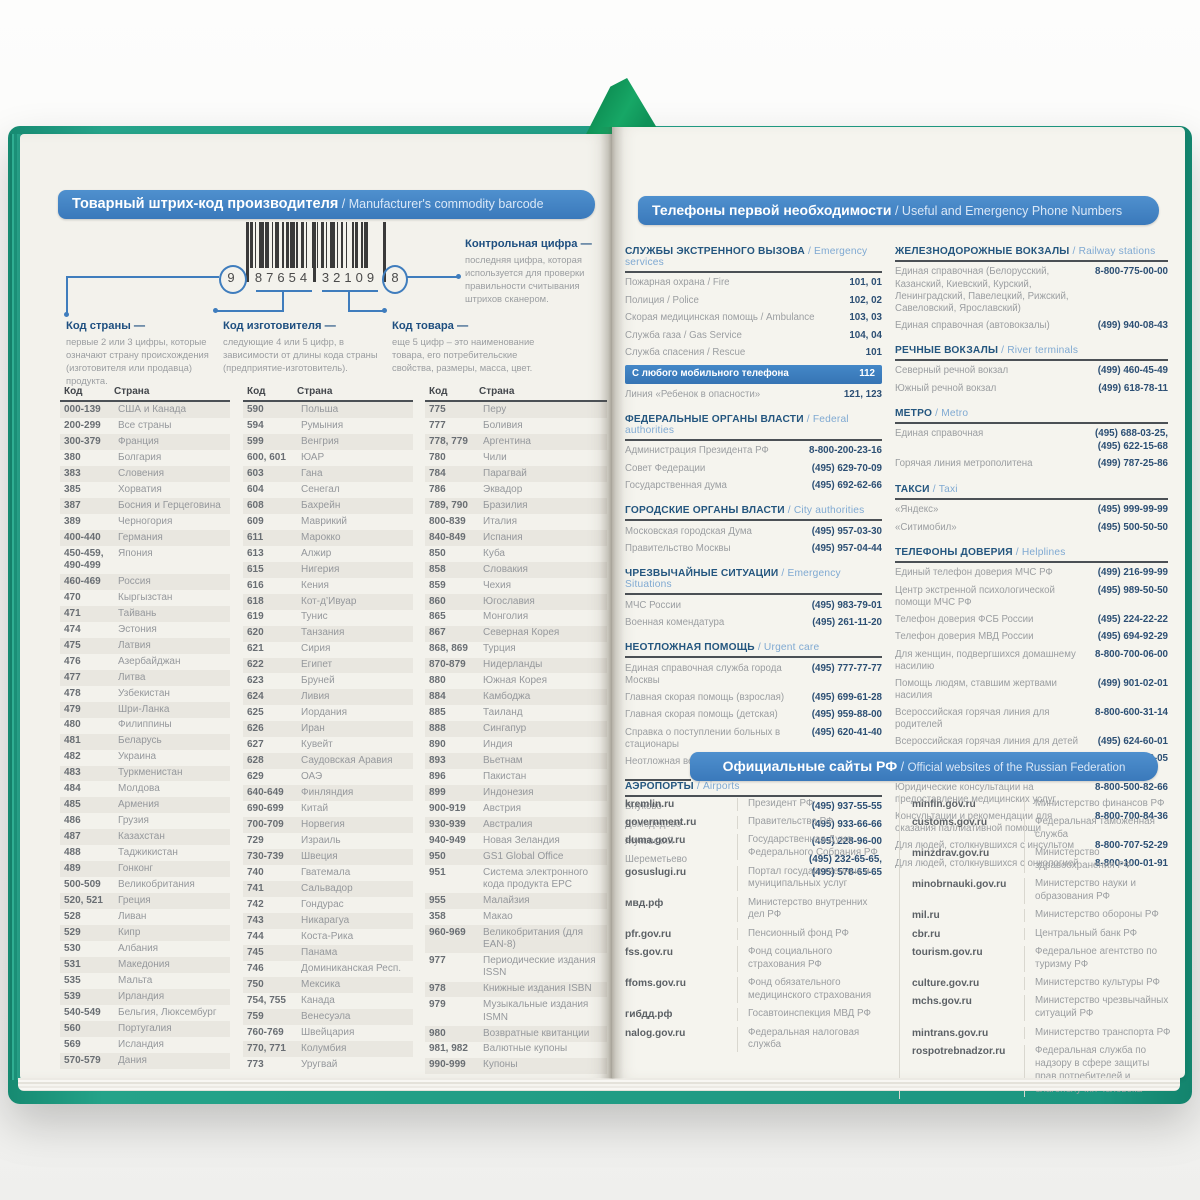  Describe the element at coordinates (753, 624) in the screenshot. I see `phone-row: Военная комендатура (495) 261-11-20` at that location.